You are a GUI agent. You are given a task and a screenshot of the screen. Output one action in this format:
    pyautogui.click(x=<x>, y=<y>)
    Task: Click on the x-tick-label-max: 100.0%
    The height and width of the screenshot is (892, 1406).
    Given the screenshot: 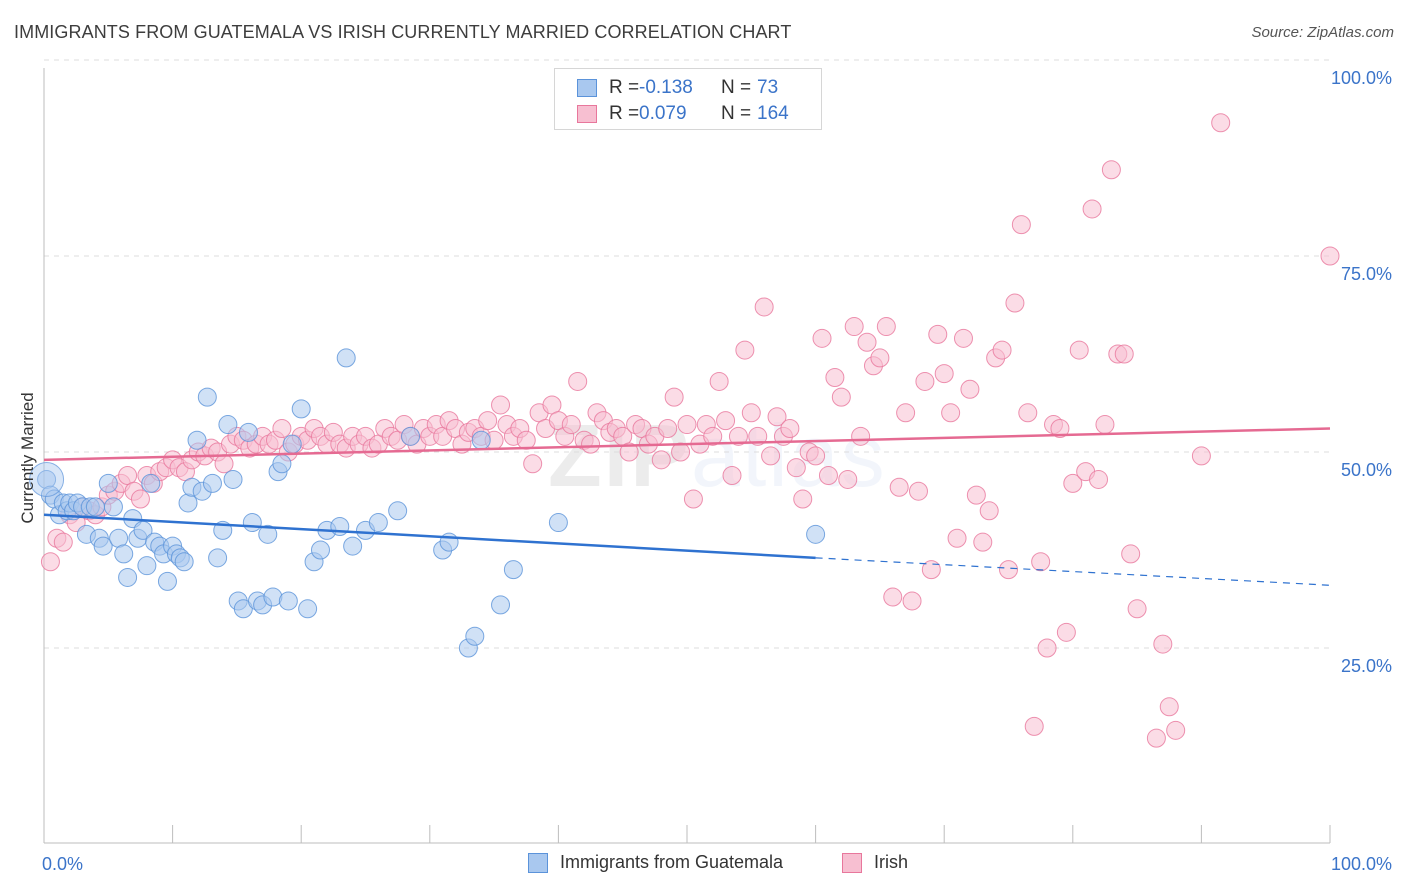 What is the action you would take?
    pyautogui.click(x=1361, y=864)
    